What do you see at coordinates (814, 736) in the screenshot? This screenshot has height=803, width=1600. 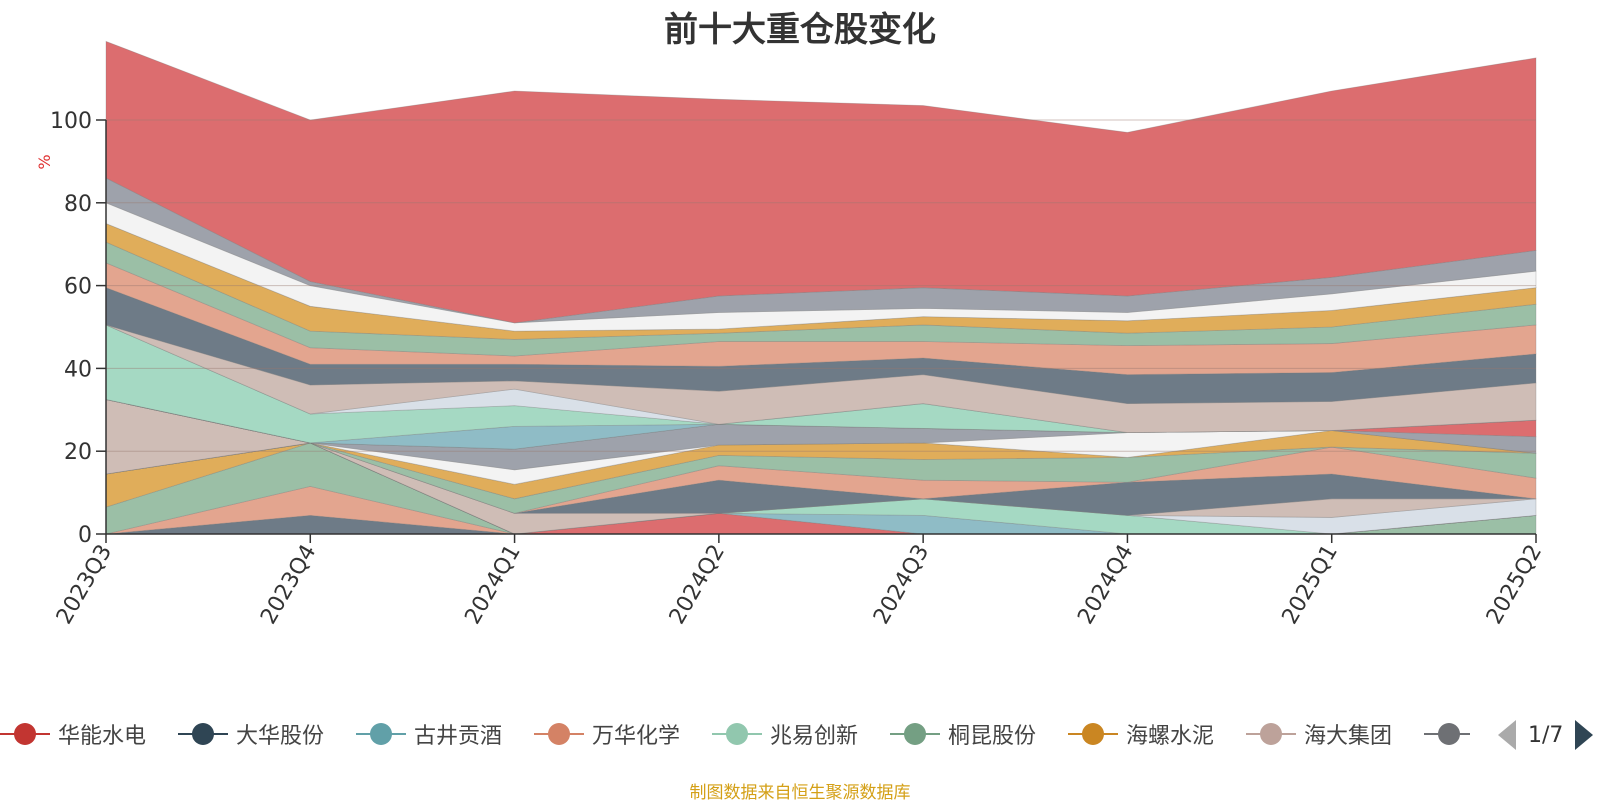 I see `legend-label: 兆易创新` at bounding box center [814, 736].